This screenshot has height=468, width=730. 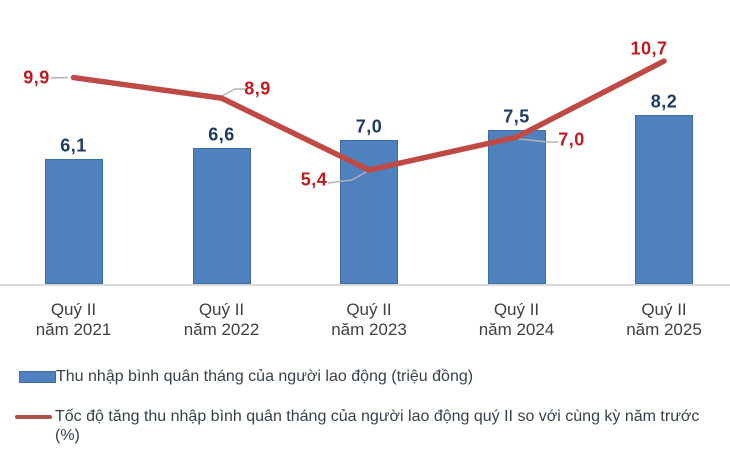 What do you see at coordinates (369, 126) in the screenshot?
I see `bar-value-label: 7,0` at bounding box center [369, 126].